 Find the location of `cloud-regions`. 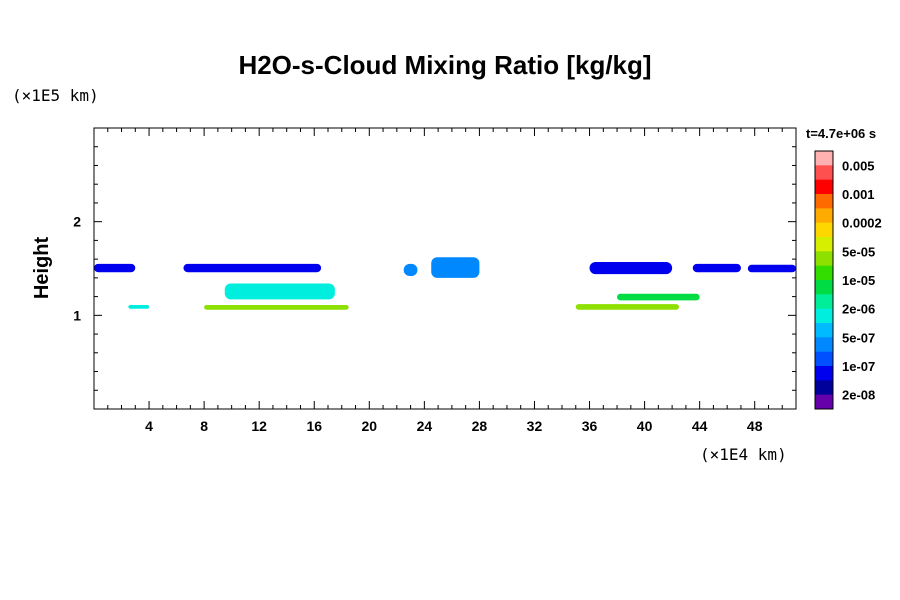

cloud-regions is located at coordinates (445, 283).